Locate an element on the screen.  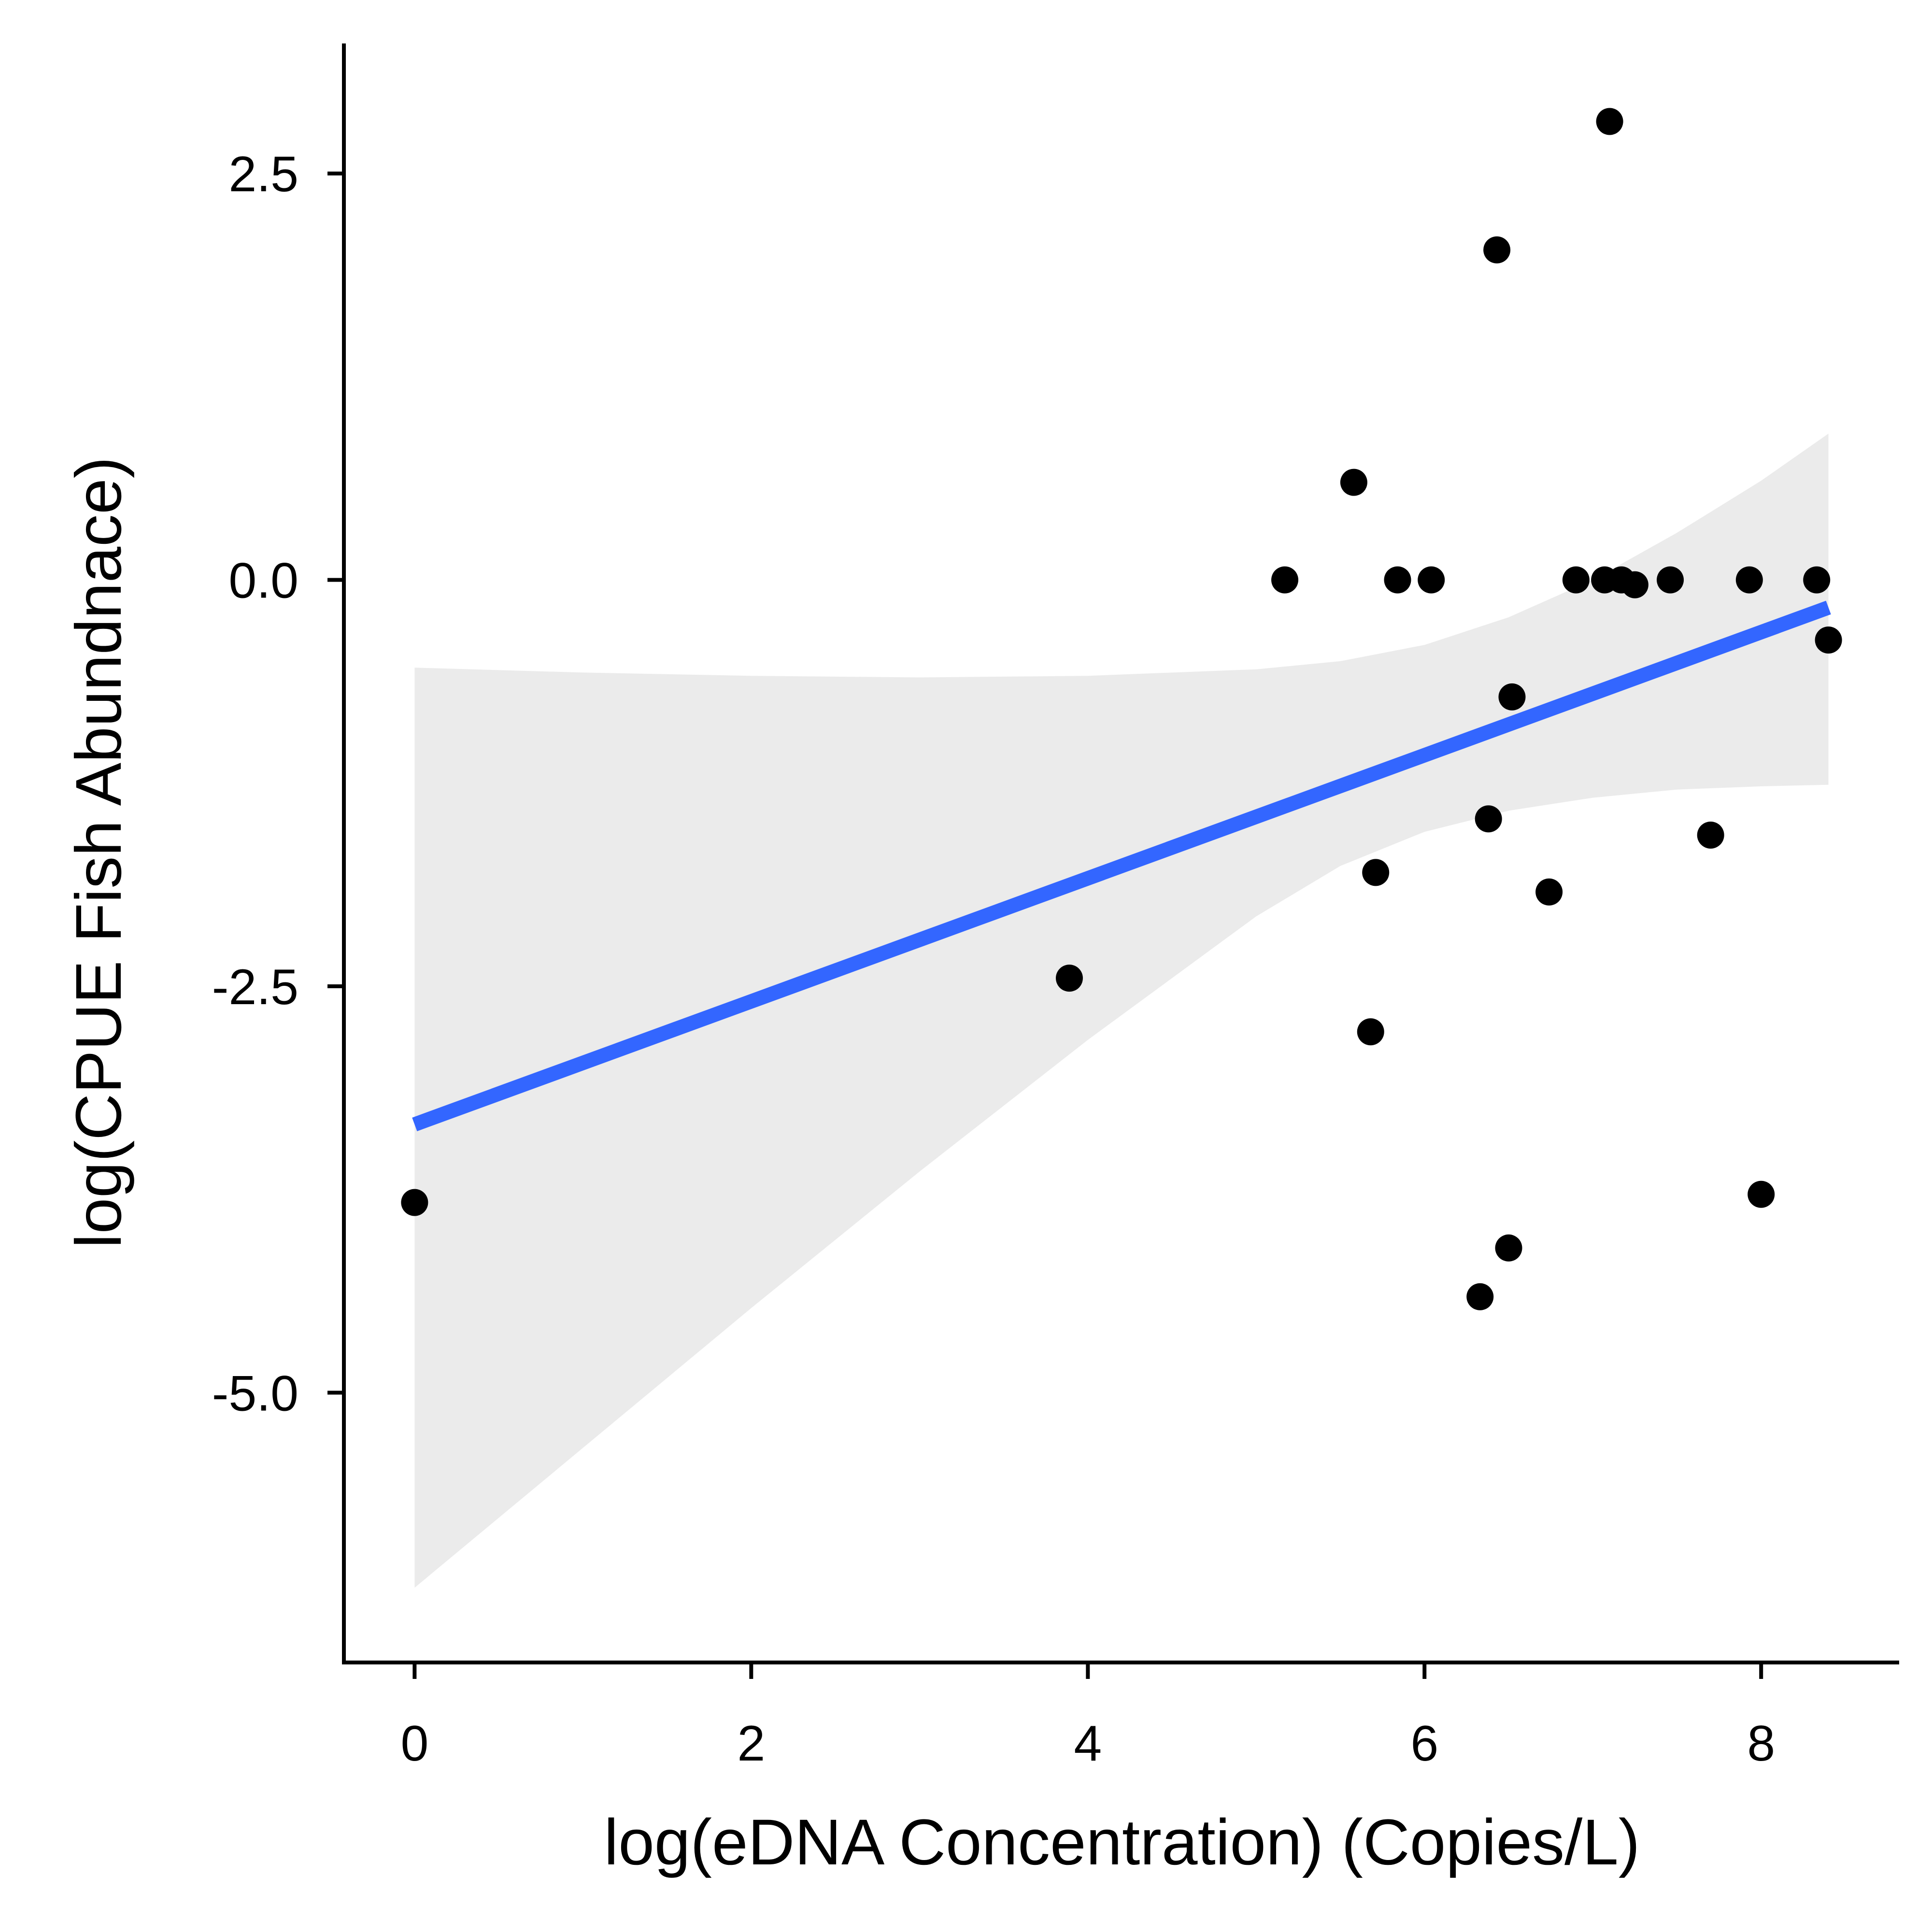
y-tick-label: -2.5 is located at coordinates (255, 987).